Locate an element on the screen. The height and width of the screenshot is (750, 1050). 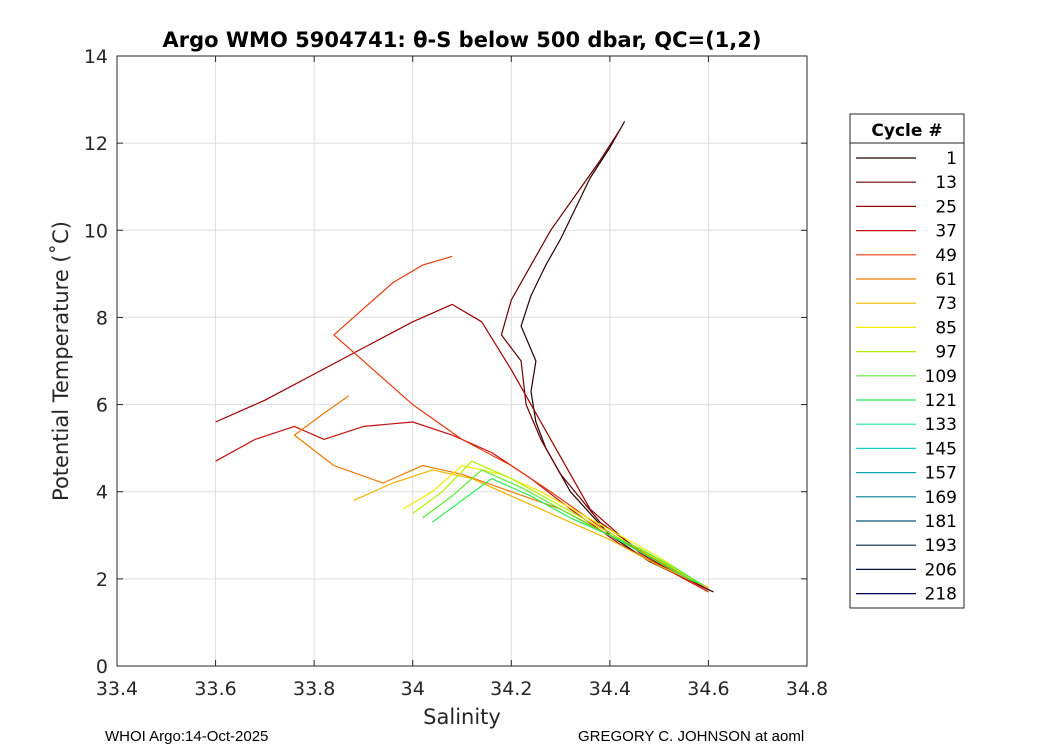
legend-label: 25 is located at coordinates (946, 207).